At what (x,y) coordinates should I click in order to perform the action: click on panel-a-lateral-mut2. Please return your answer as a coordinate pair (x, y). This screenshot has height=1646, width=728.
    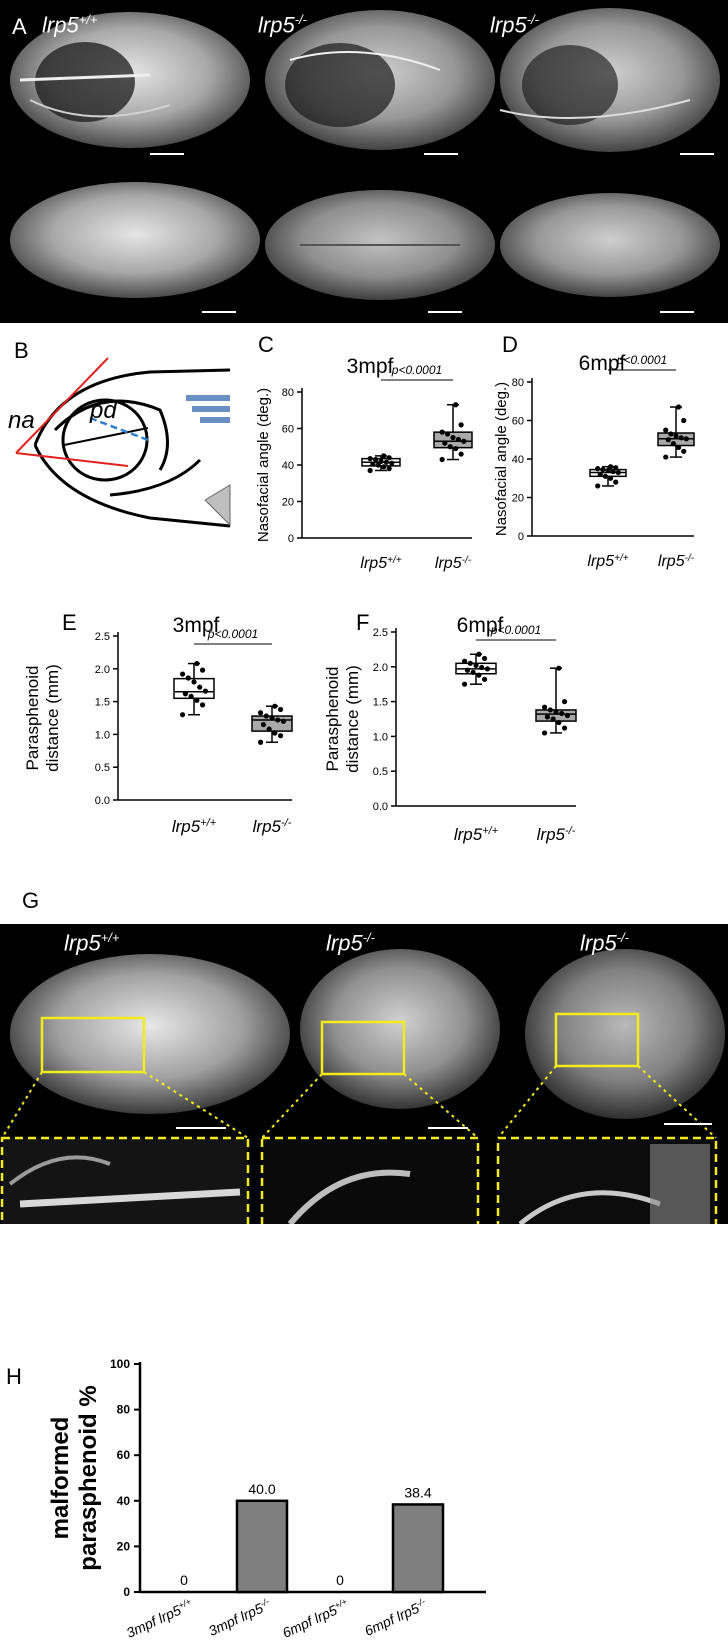
    Looking at the image, I should click on (609, 80).